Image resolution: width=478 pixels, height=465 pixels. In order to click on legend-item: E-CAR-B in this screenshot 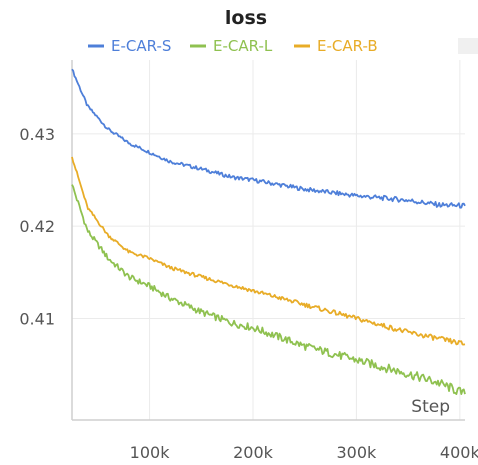, I will do `click(336, 46)`.